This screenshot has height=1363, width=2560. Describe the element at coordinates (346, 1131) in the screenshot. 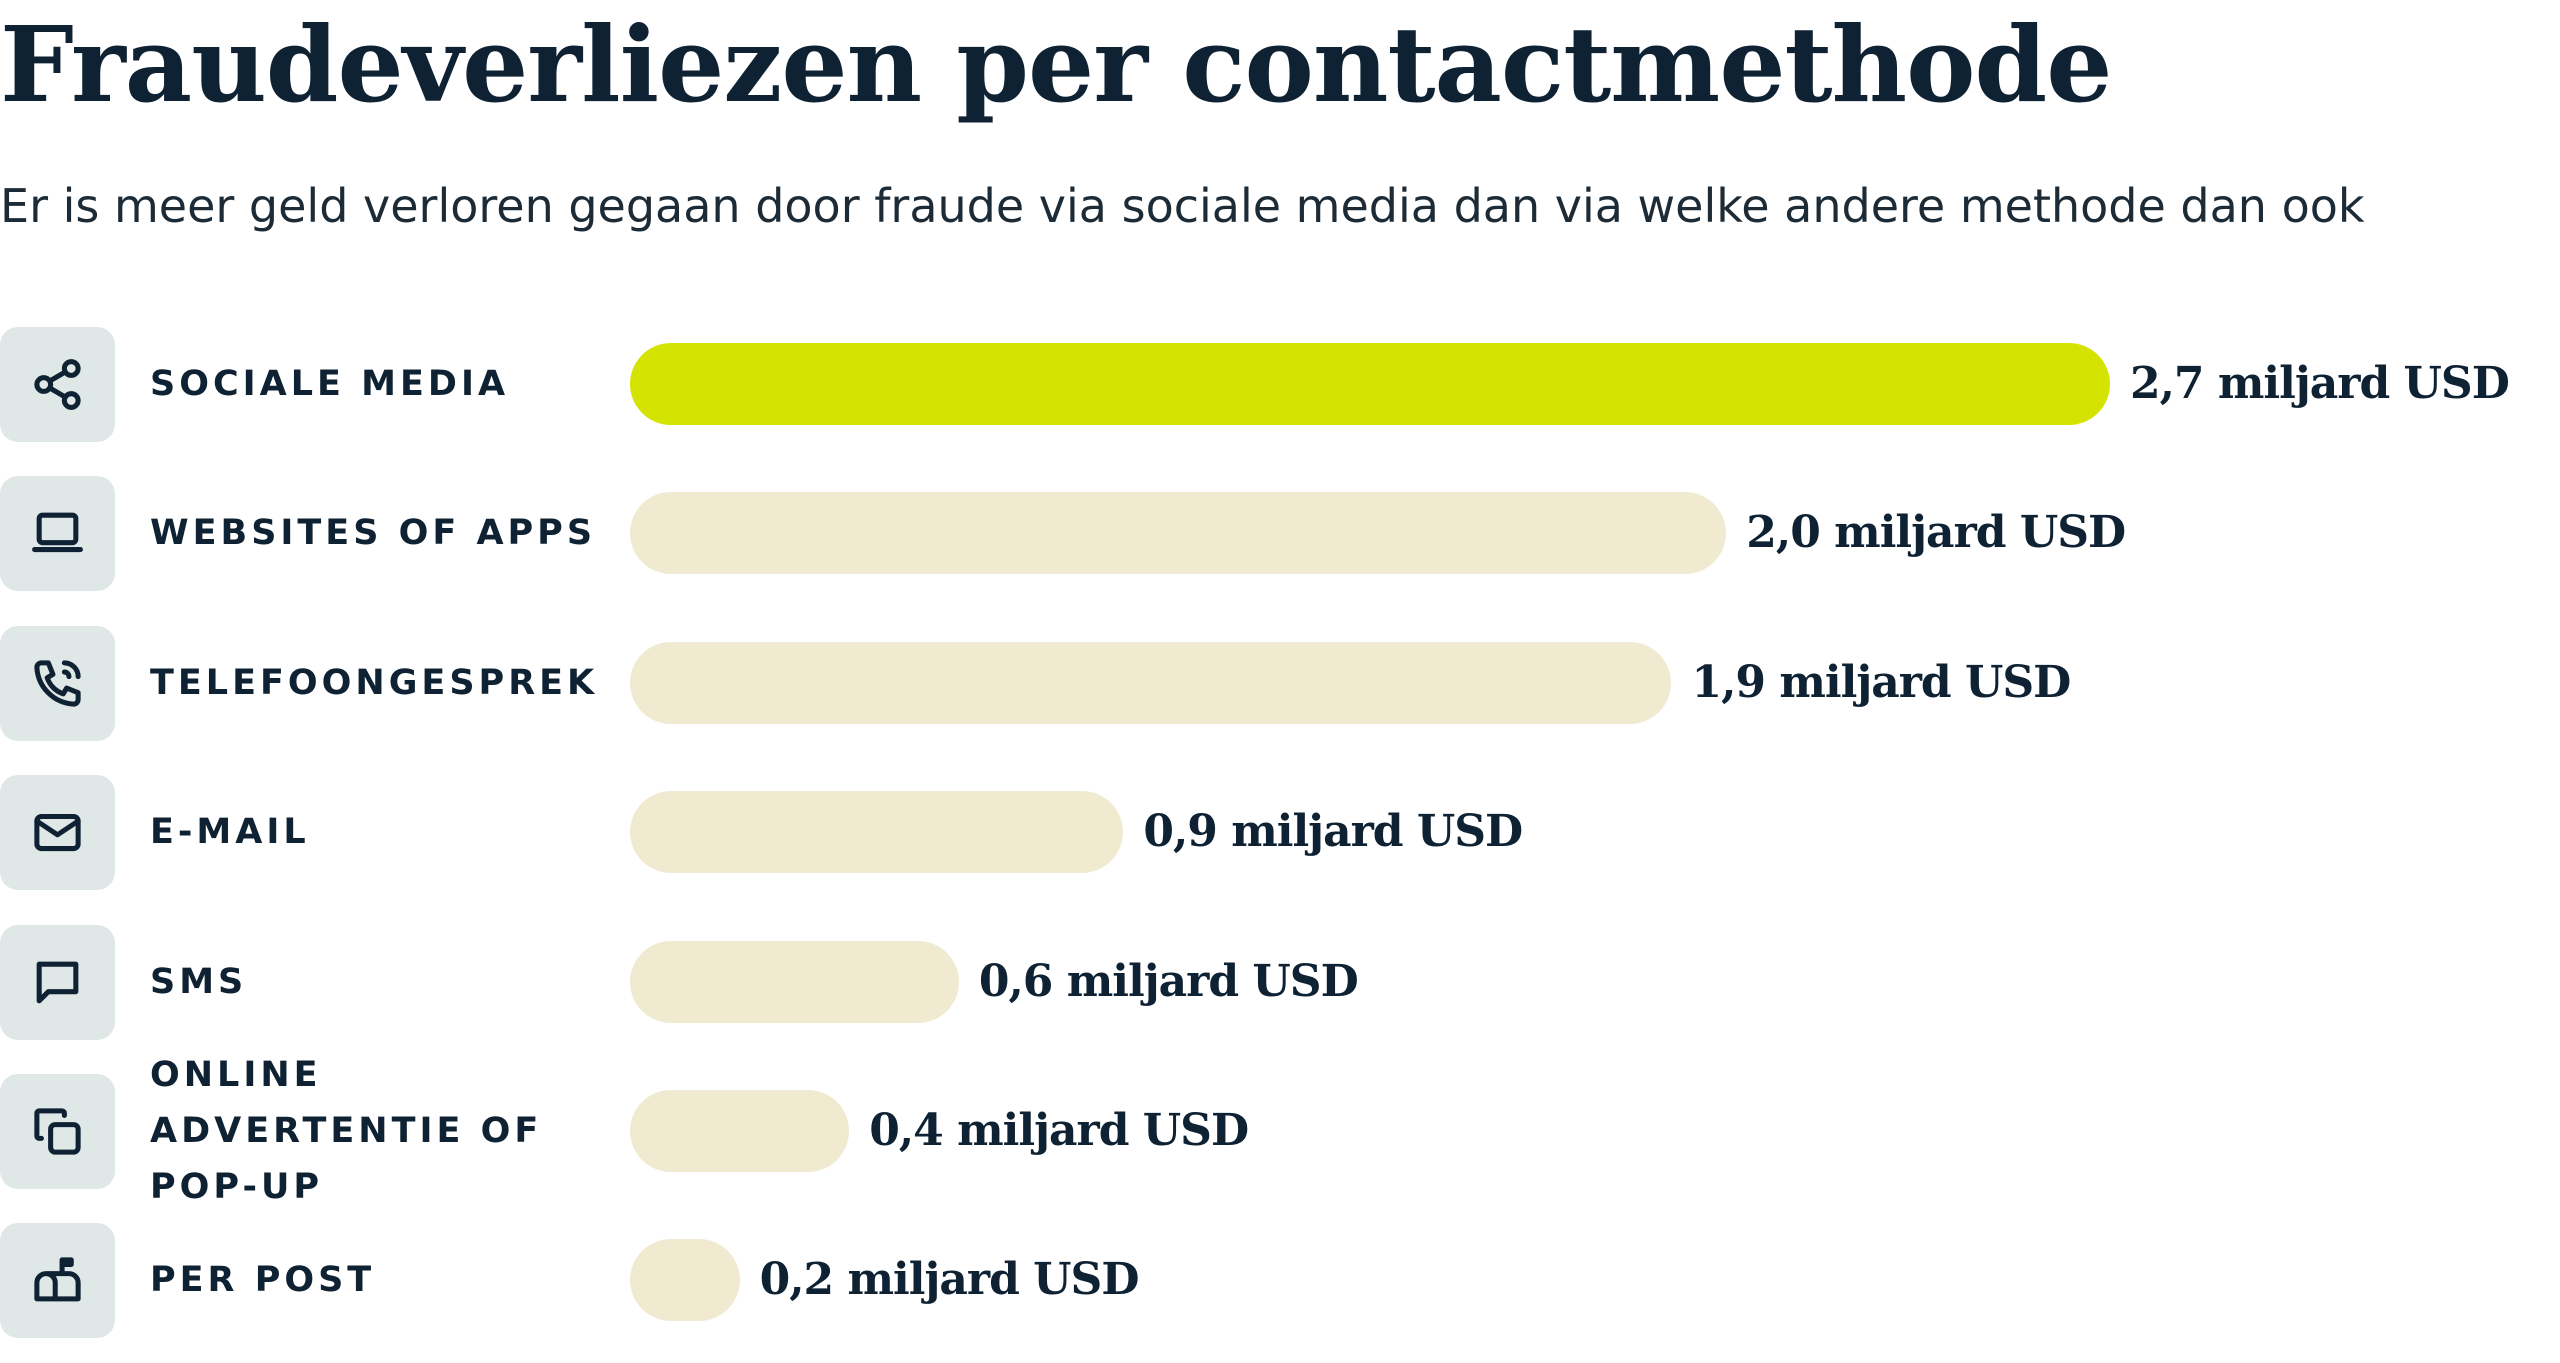

I see `category-label: ONLINE ADVERTENTIE OF POP-UP` at that location.